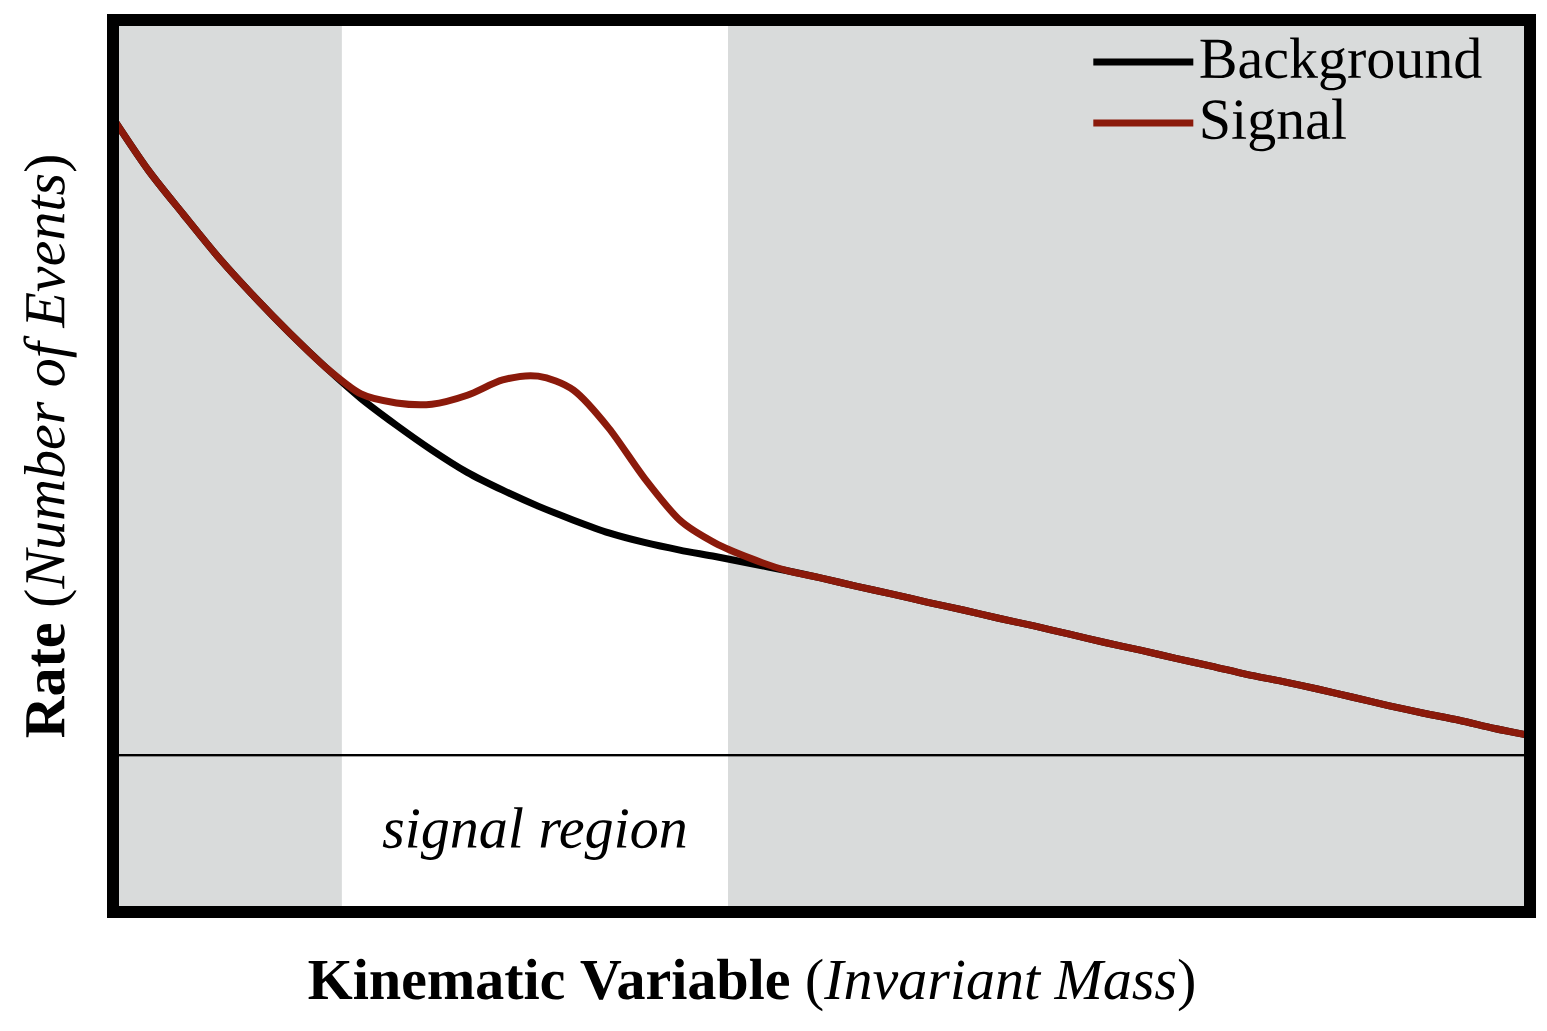 This screenshot has width=1547, height=1031. What do you see at coordinates (1274, 125) in the screenshot?
I see `legend-label: Signal` at bounding box center [1274, 125].